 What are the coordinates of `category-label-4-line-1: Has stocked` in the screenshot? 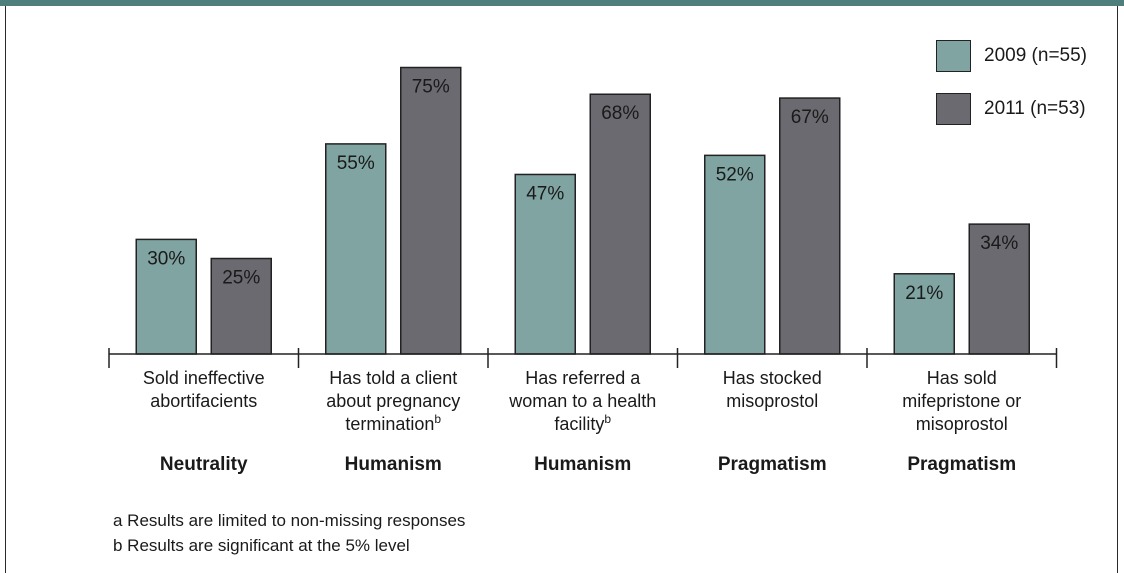 It's located at (772, 378).